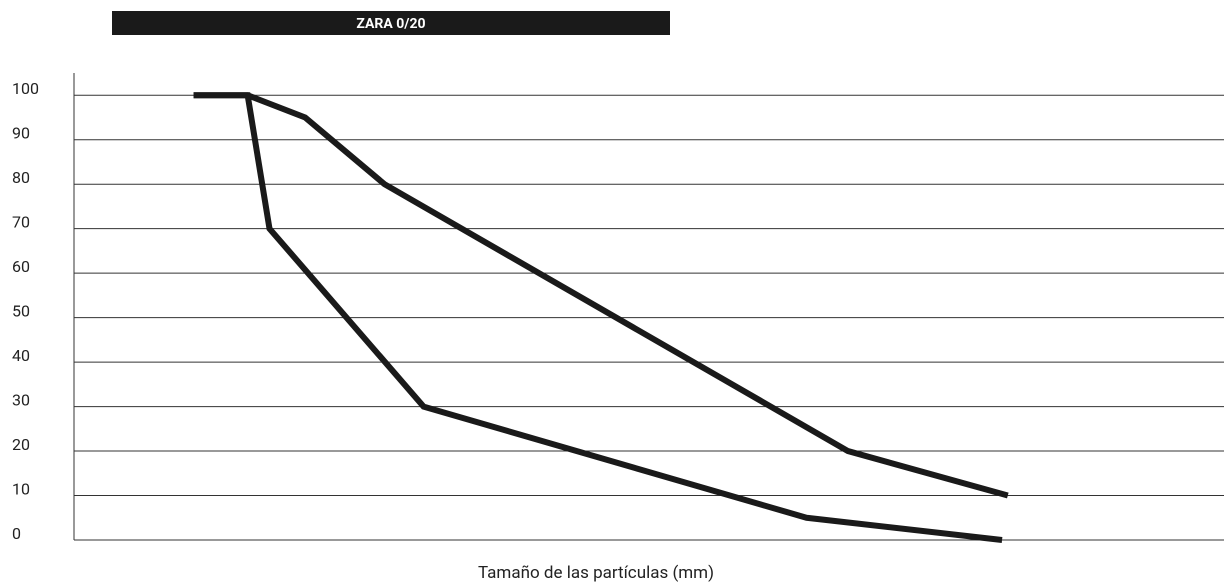  Describe the element at coordinates (596, 573) in the screenshot. I see `x-axis-label: Tamaño de las partículas (mm)` at that location.